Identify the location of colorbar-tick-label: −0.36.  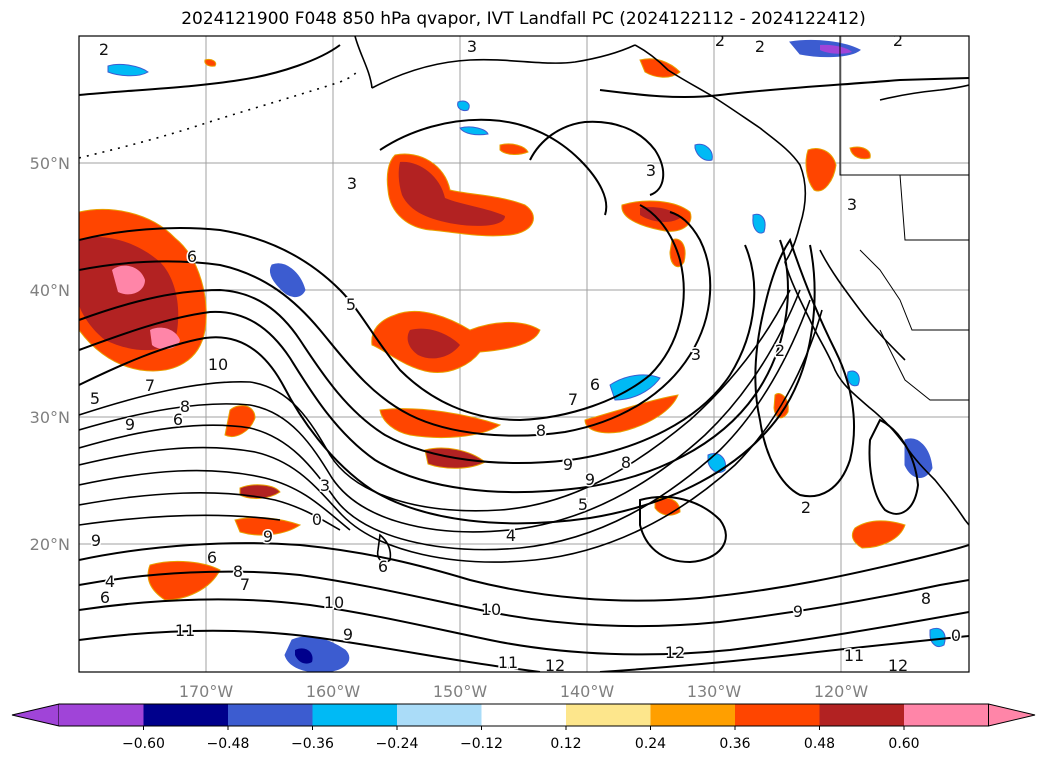
(312, 744).